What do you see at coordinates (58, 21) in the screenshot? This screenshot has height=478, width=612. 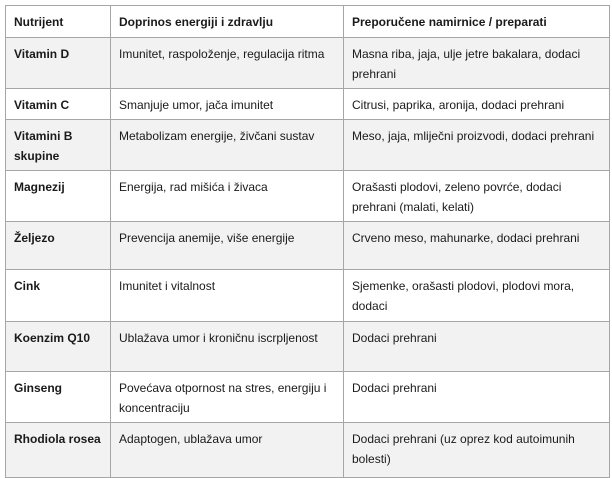 I see `header-nutrient: Nutrijent` at bounding box center [58, 21].